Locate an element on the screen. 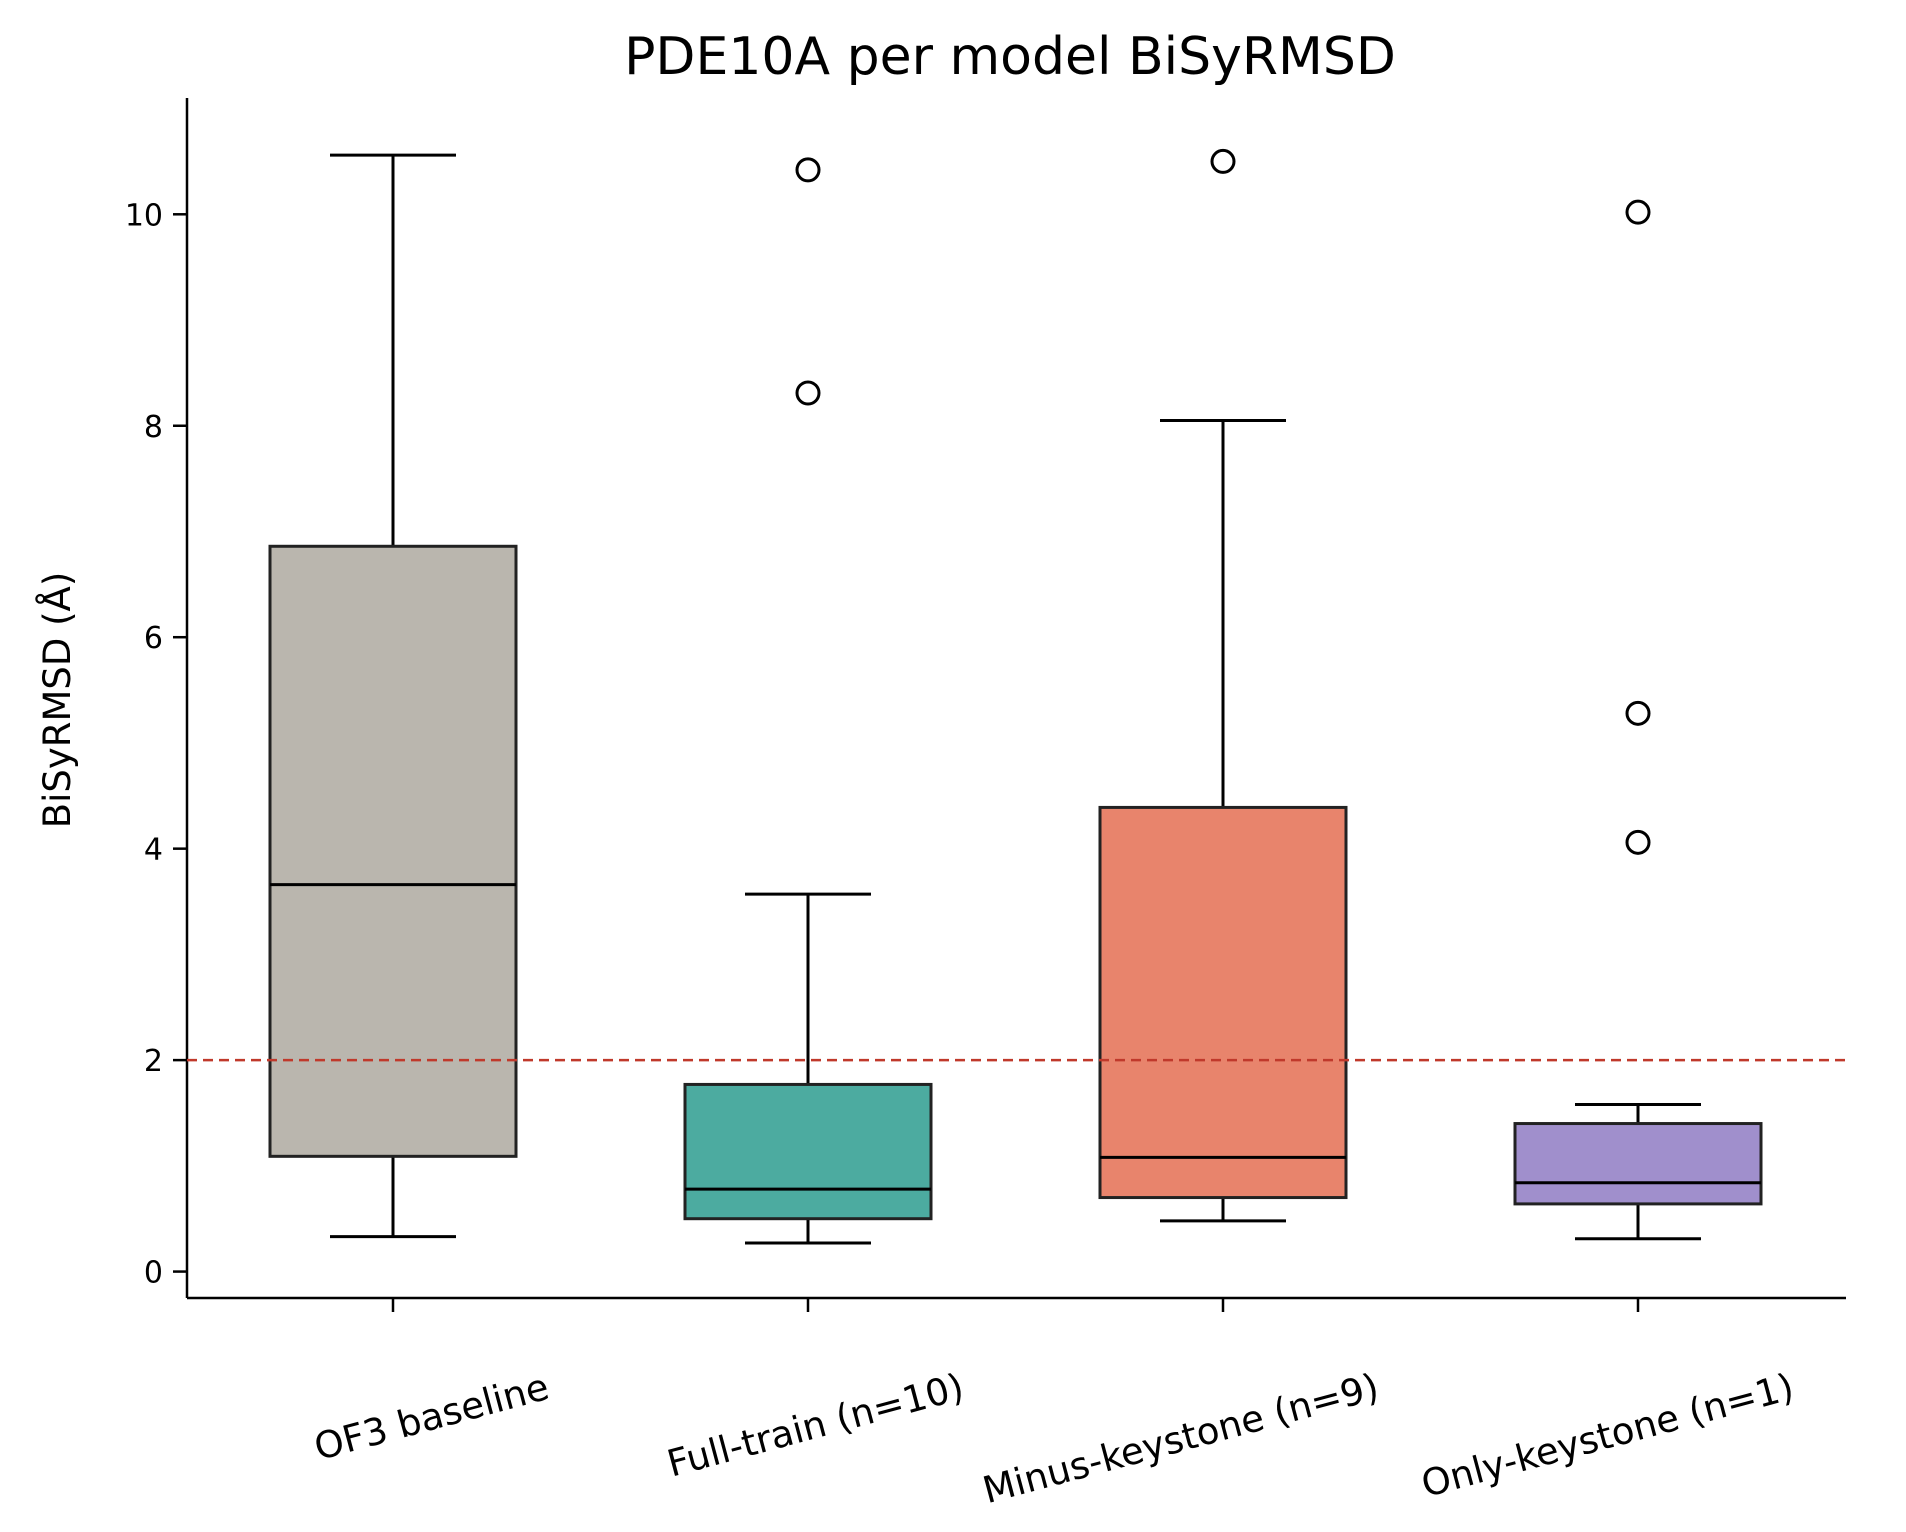 The image size is (1906, 1532). x-tick-label: Minus-keystone (n=9) is located at coordinates (1180, 1438).